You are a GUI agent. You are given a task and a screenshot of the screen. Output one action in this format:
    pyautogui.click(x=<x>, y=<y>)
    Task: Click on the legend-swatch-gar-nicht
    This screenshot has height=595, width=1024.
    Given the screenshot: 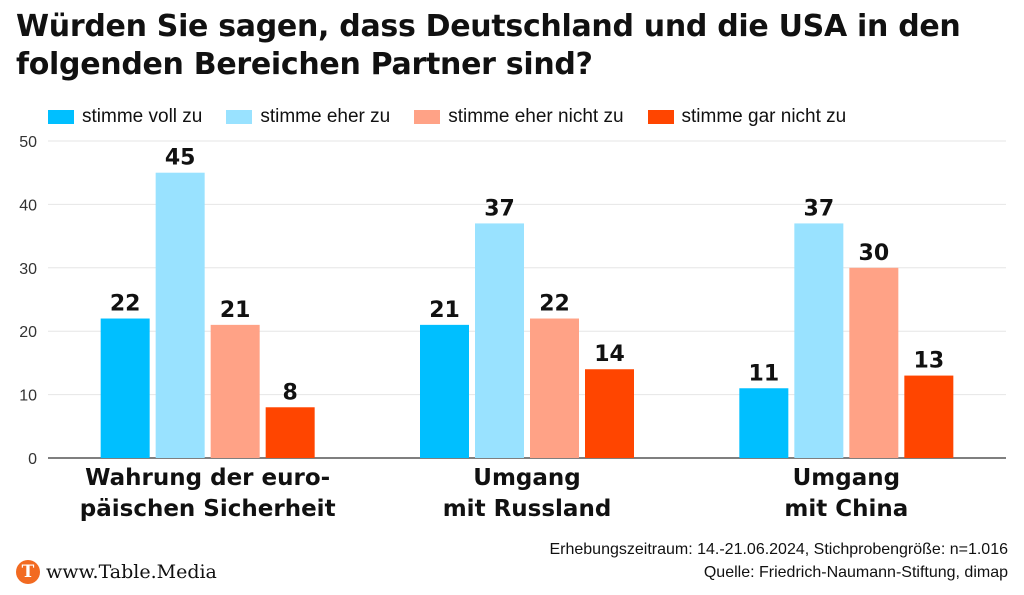 What is the action you would take?
    pyautogui.click(x=660, y=117)
    